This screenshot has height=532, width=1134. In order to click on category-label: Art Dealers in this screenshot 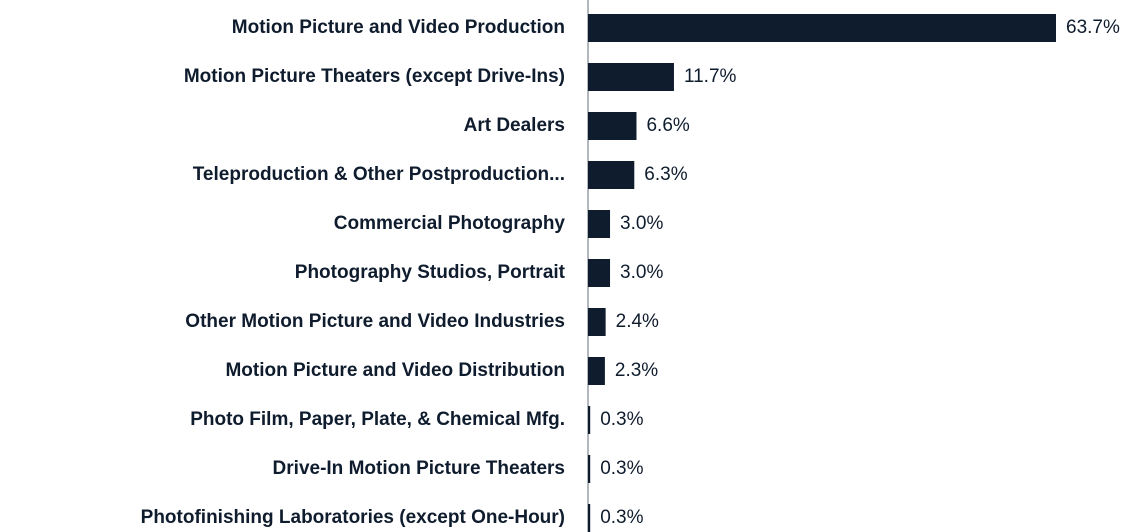, I will do `click(514, 125)`.